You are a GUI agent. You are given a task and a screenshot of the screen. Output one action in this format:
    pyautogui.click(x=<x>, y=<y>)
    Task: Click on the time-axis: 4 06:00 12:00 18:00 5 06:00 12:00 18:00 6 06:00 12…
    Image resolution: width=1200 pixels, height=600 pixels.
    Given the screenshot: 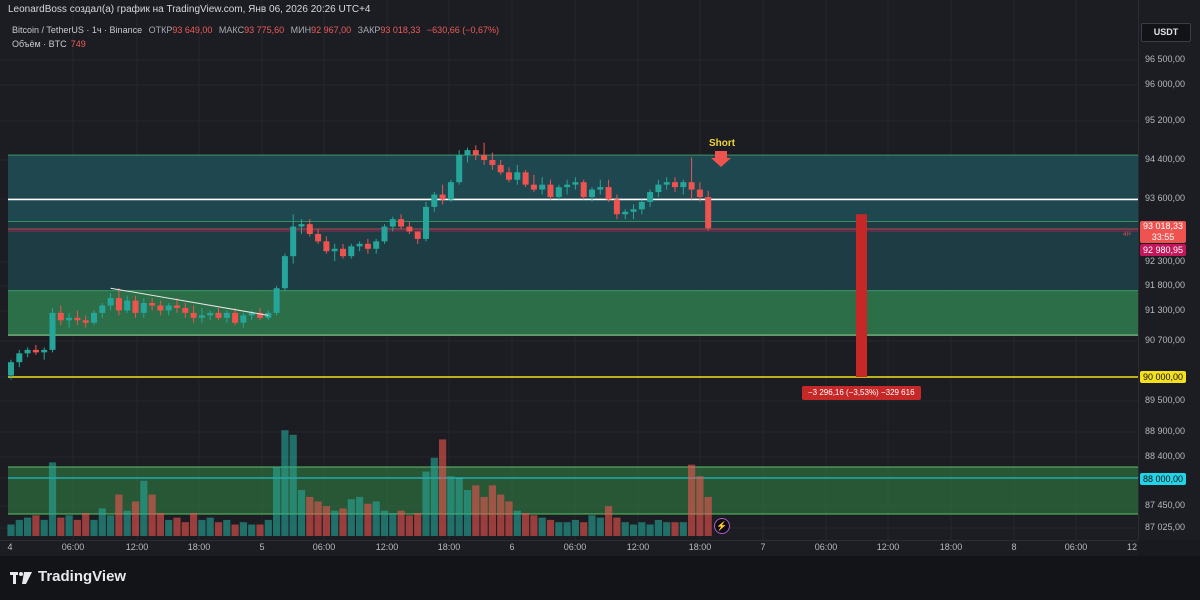 What is the action you would take?
    pyautogui.click(x=569, y=548)
    